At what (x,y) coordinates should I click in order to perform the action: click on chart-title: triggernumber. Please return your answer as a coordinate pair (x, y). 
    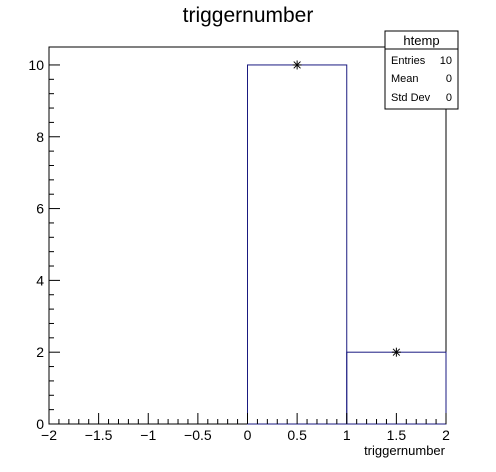
    Looking at the image, I should click on (248, 15).